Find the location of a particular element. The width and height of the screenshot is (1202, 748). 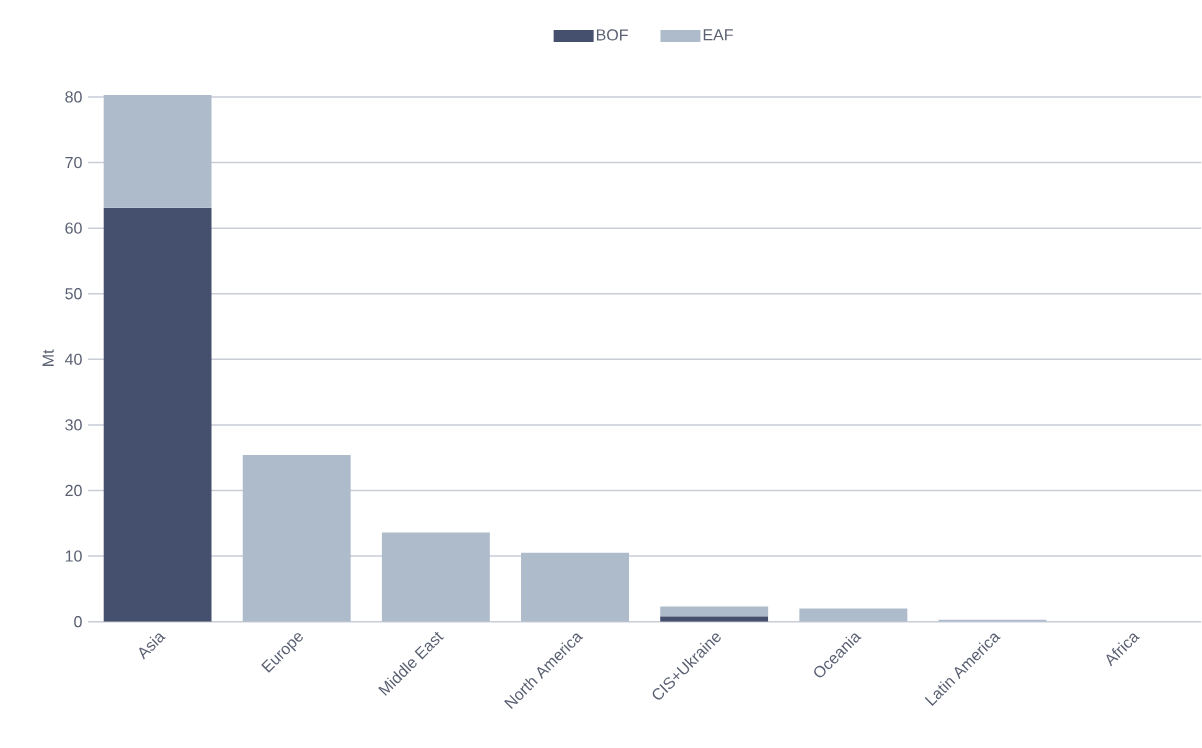

y-tick-label: 70 is located at coordinates (73, 163).